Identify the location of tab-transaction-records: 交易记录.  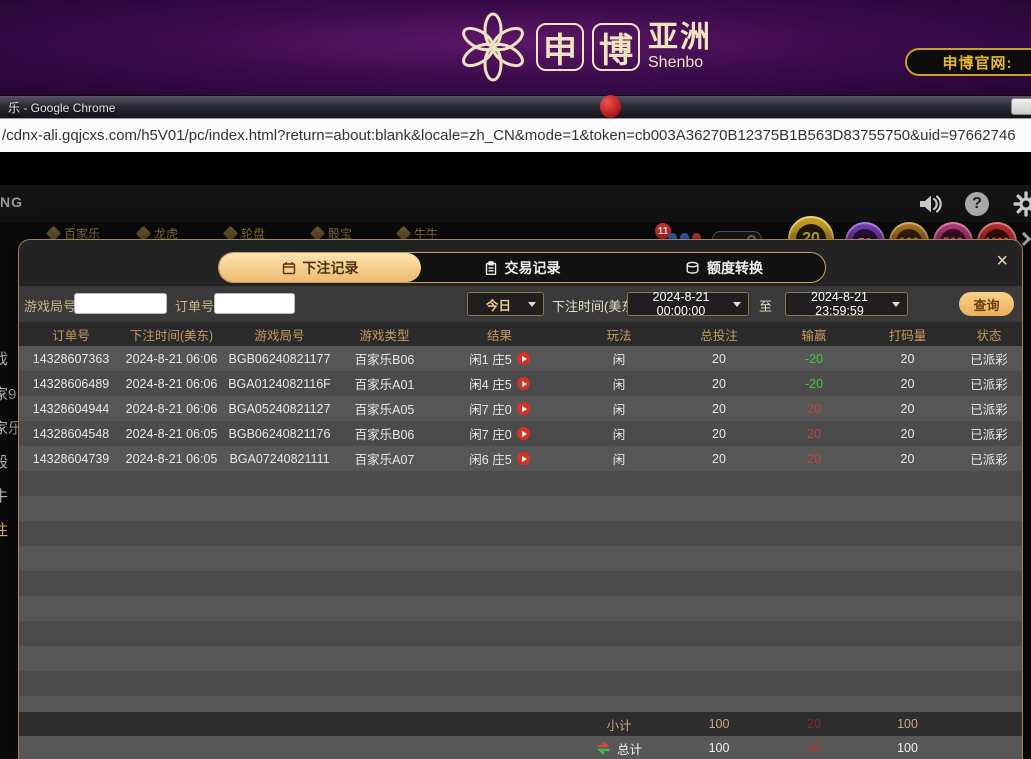
(522, 267).